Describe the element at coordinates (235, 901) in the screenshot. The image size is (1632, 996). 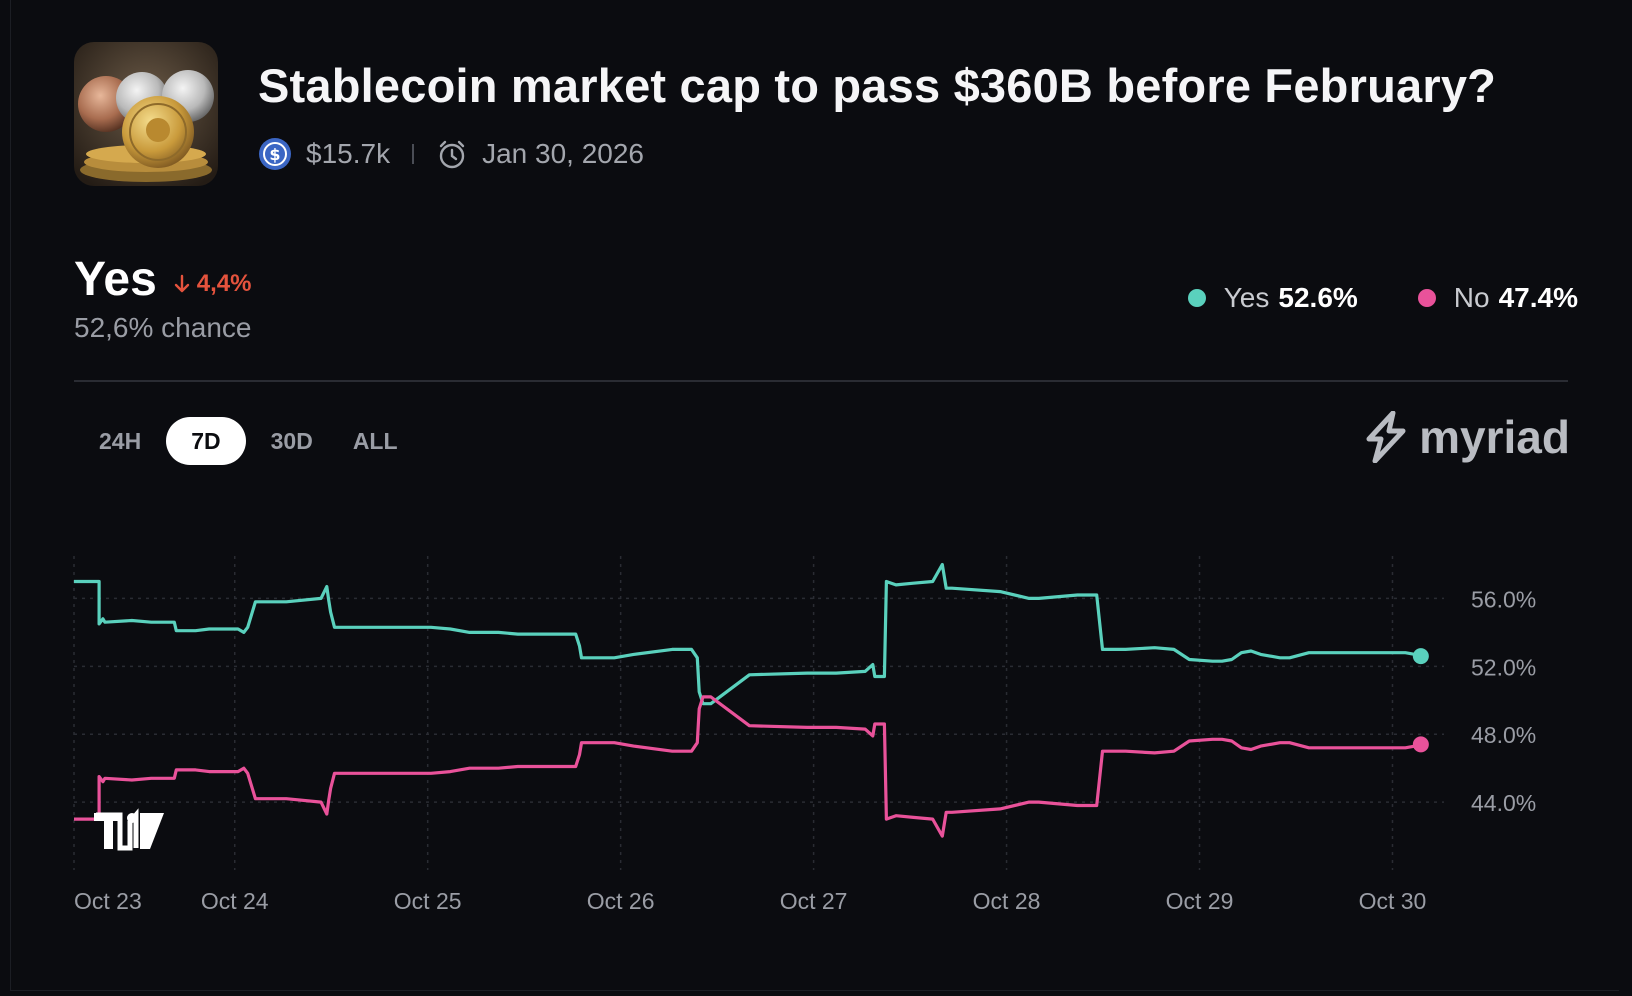
I see `x-tick-label: Oct 24` at that location.